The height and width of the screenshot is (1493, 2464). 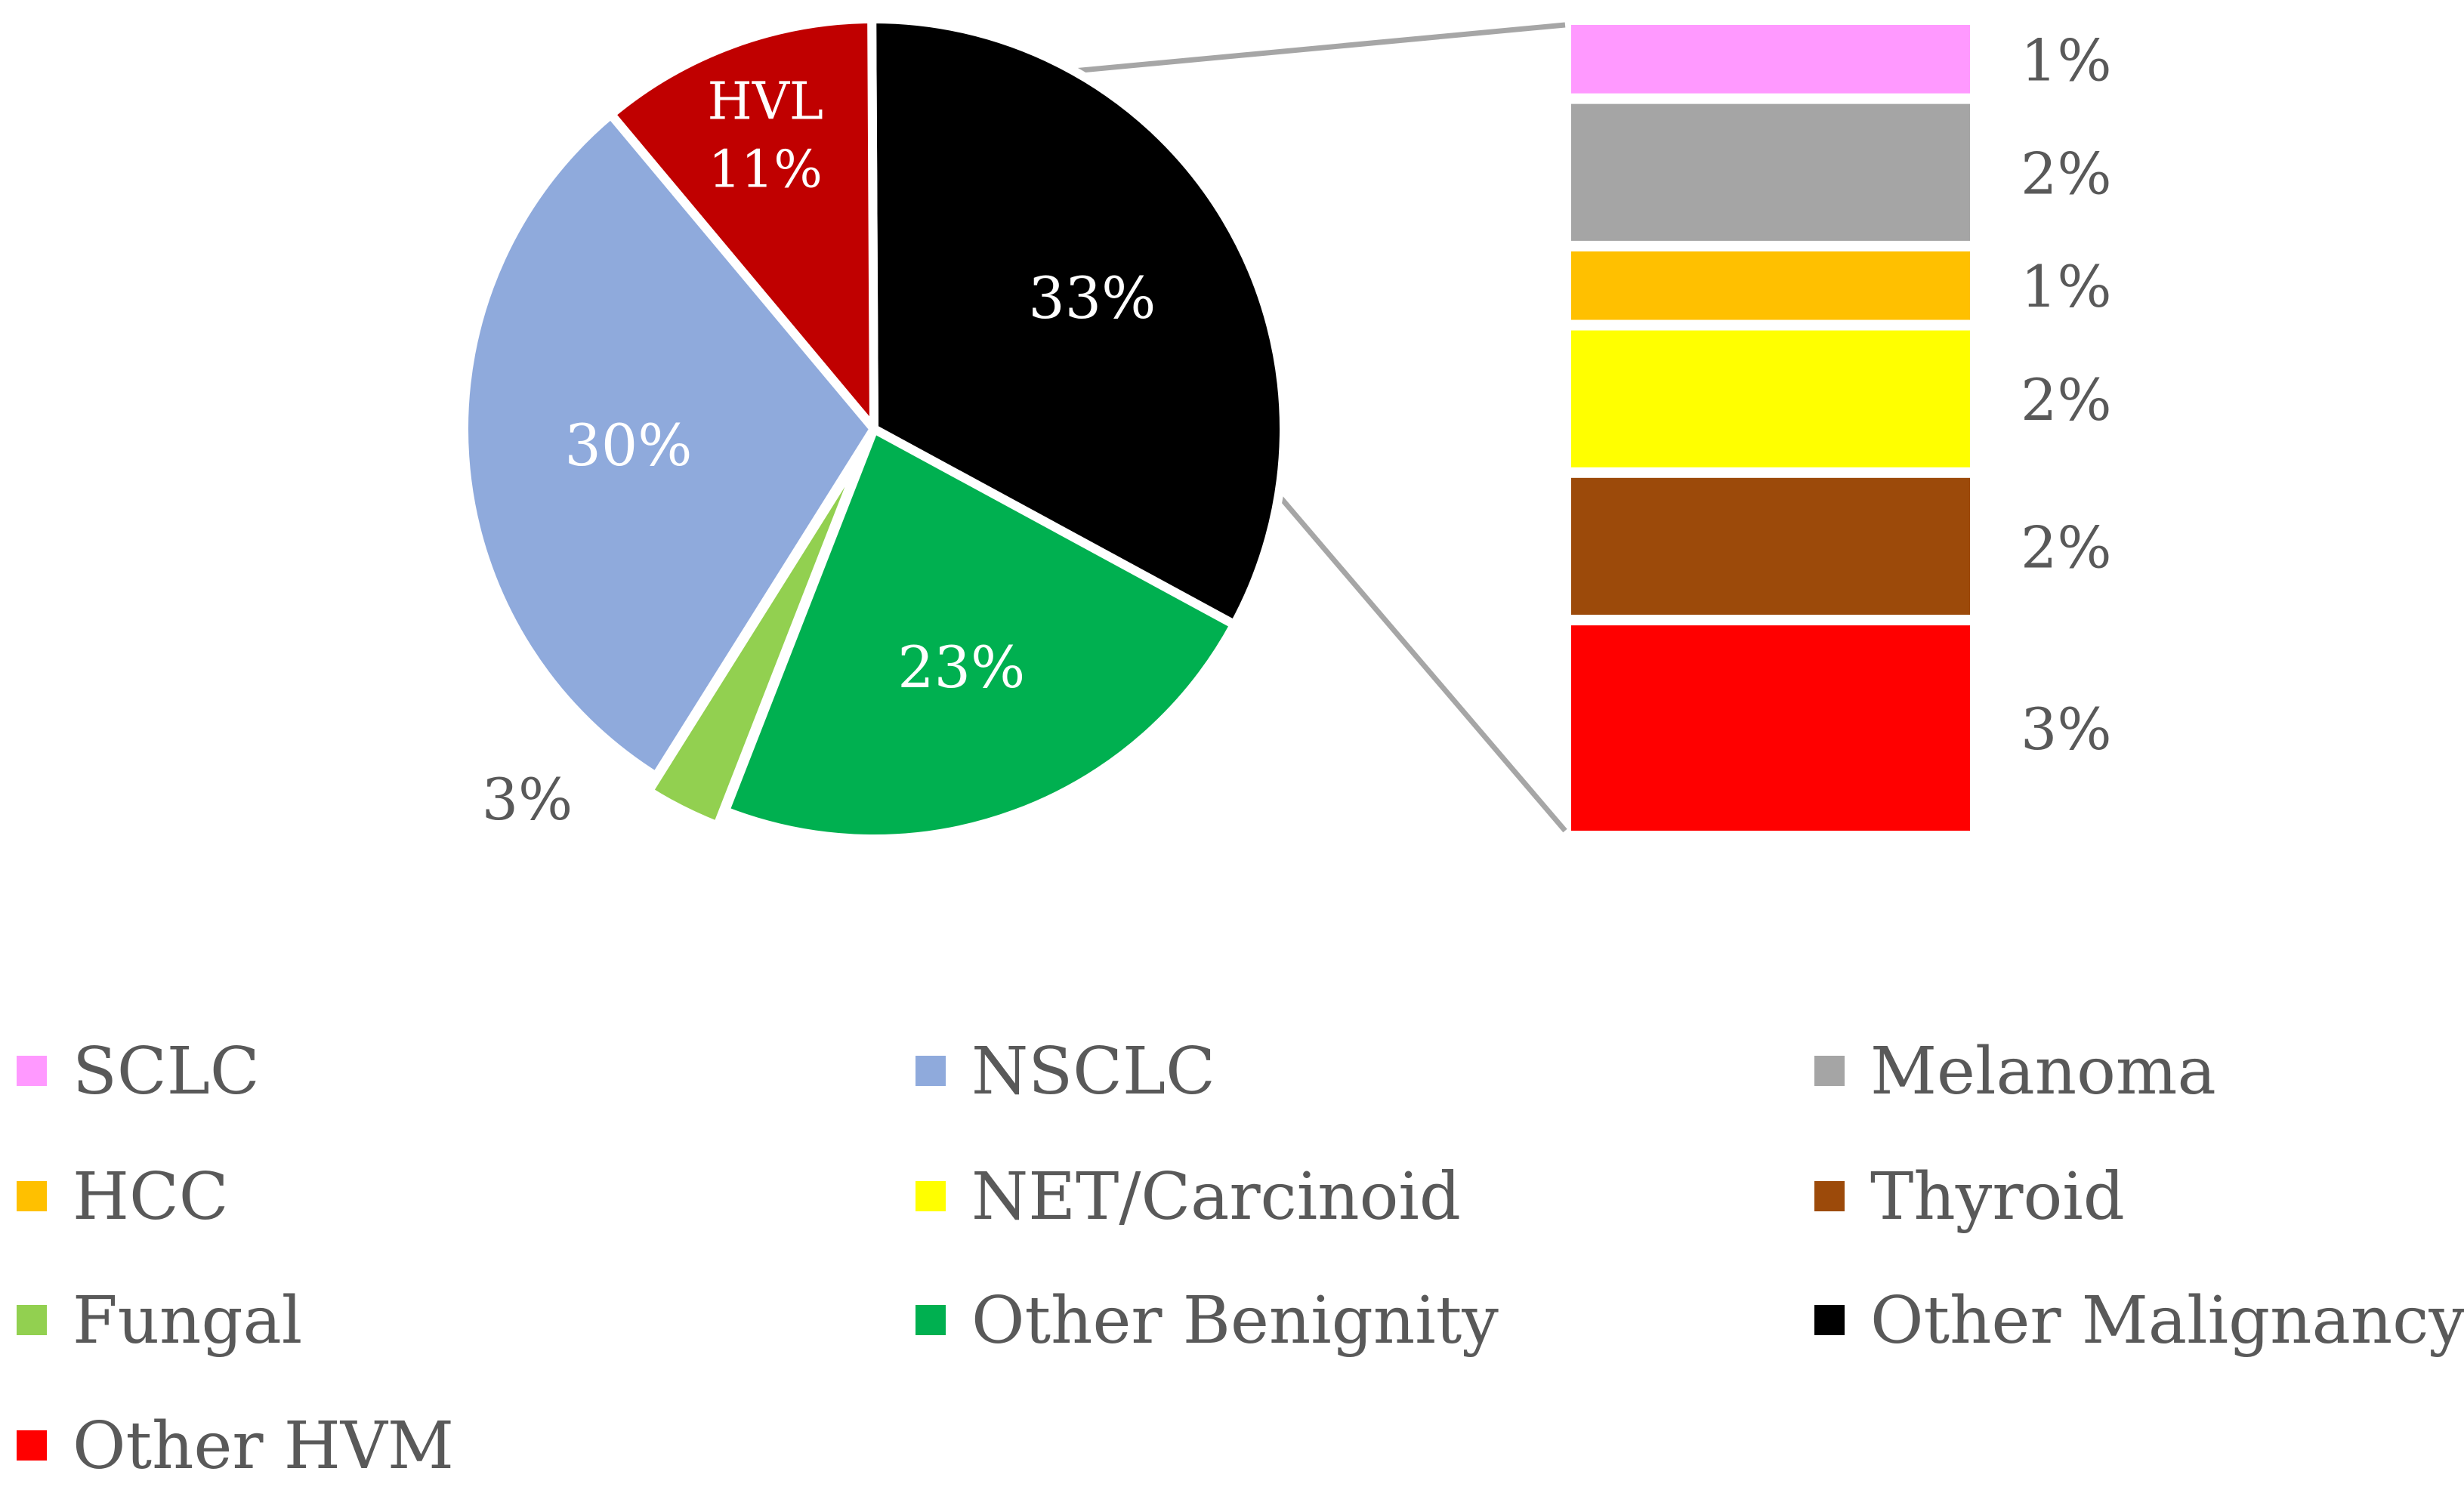 What do you see at coordinates (1771, 59) in the screenshot?
I see `breakdown-segment-sclc` at bounding box center [1771, 59].